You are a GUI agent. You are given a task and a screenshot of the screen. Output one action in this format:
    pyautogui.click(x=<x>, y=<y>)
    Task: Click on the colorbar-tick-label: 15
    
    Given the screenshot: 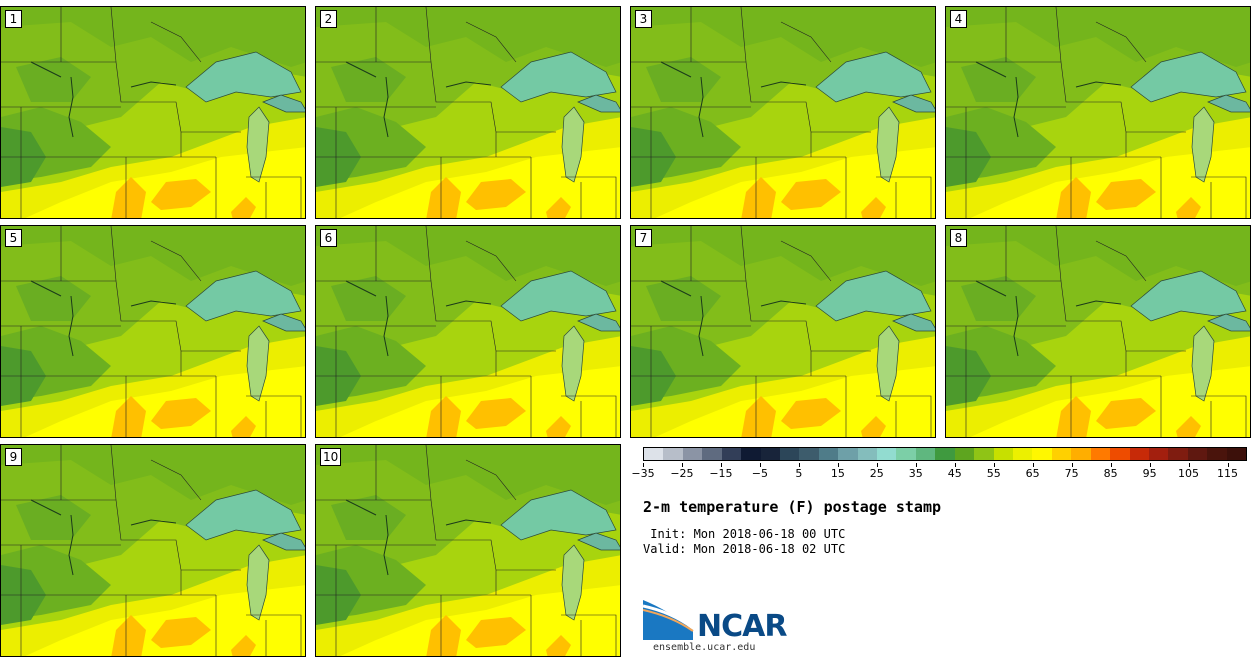 What is the action you would take?
    pyautogui.click(x=837, y=473)
    